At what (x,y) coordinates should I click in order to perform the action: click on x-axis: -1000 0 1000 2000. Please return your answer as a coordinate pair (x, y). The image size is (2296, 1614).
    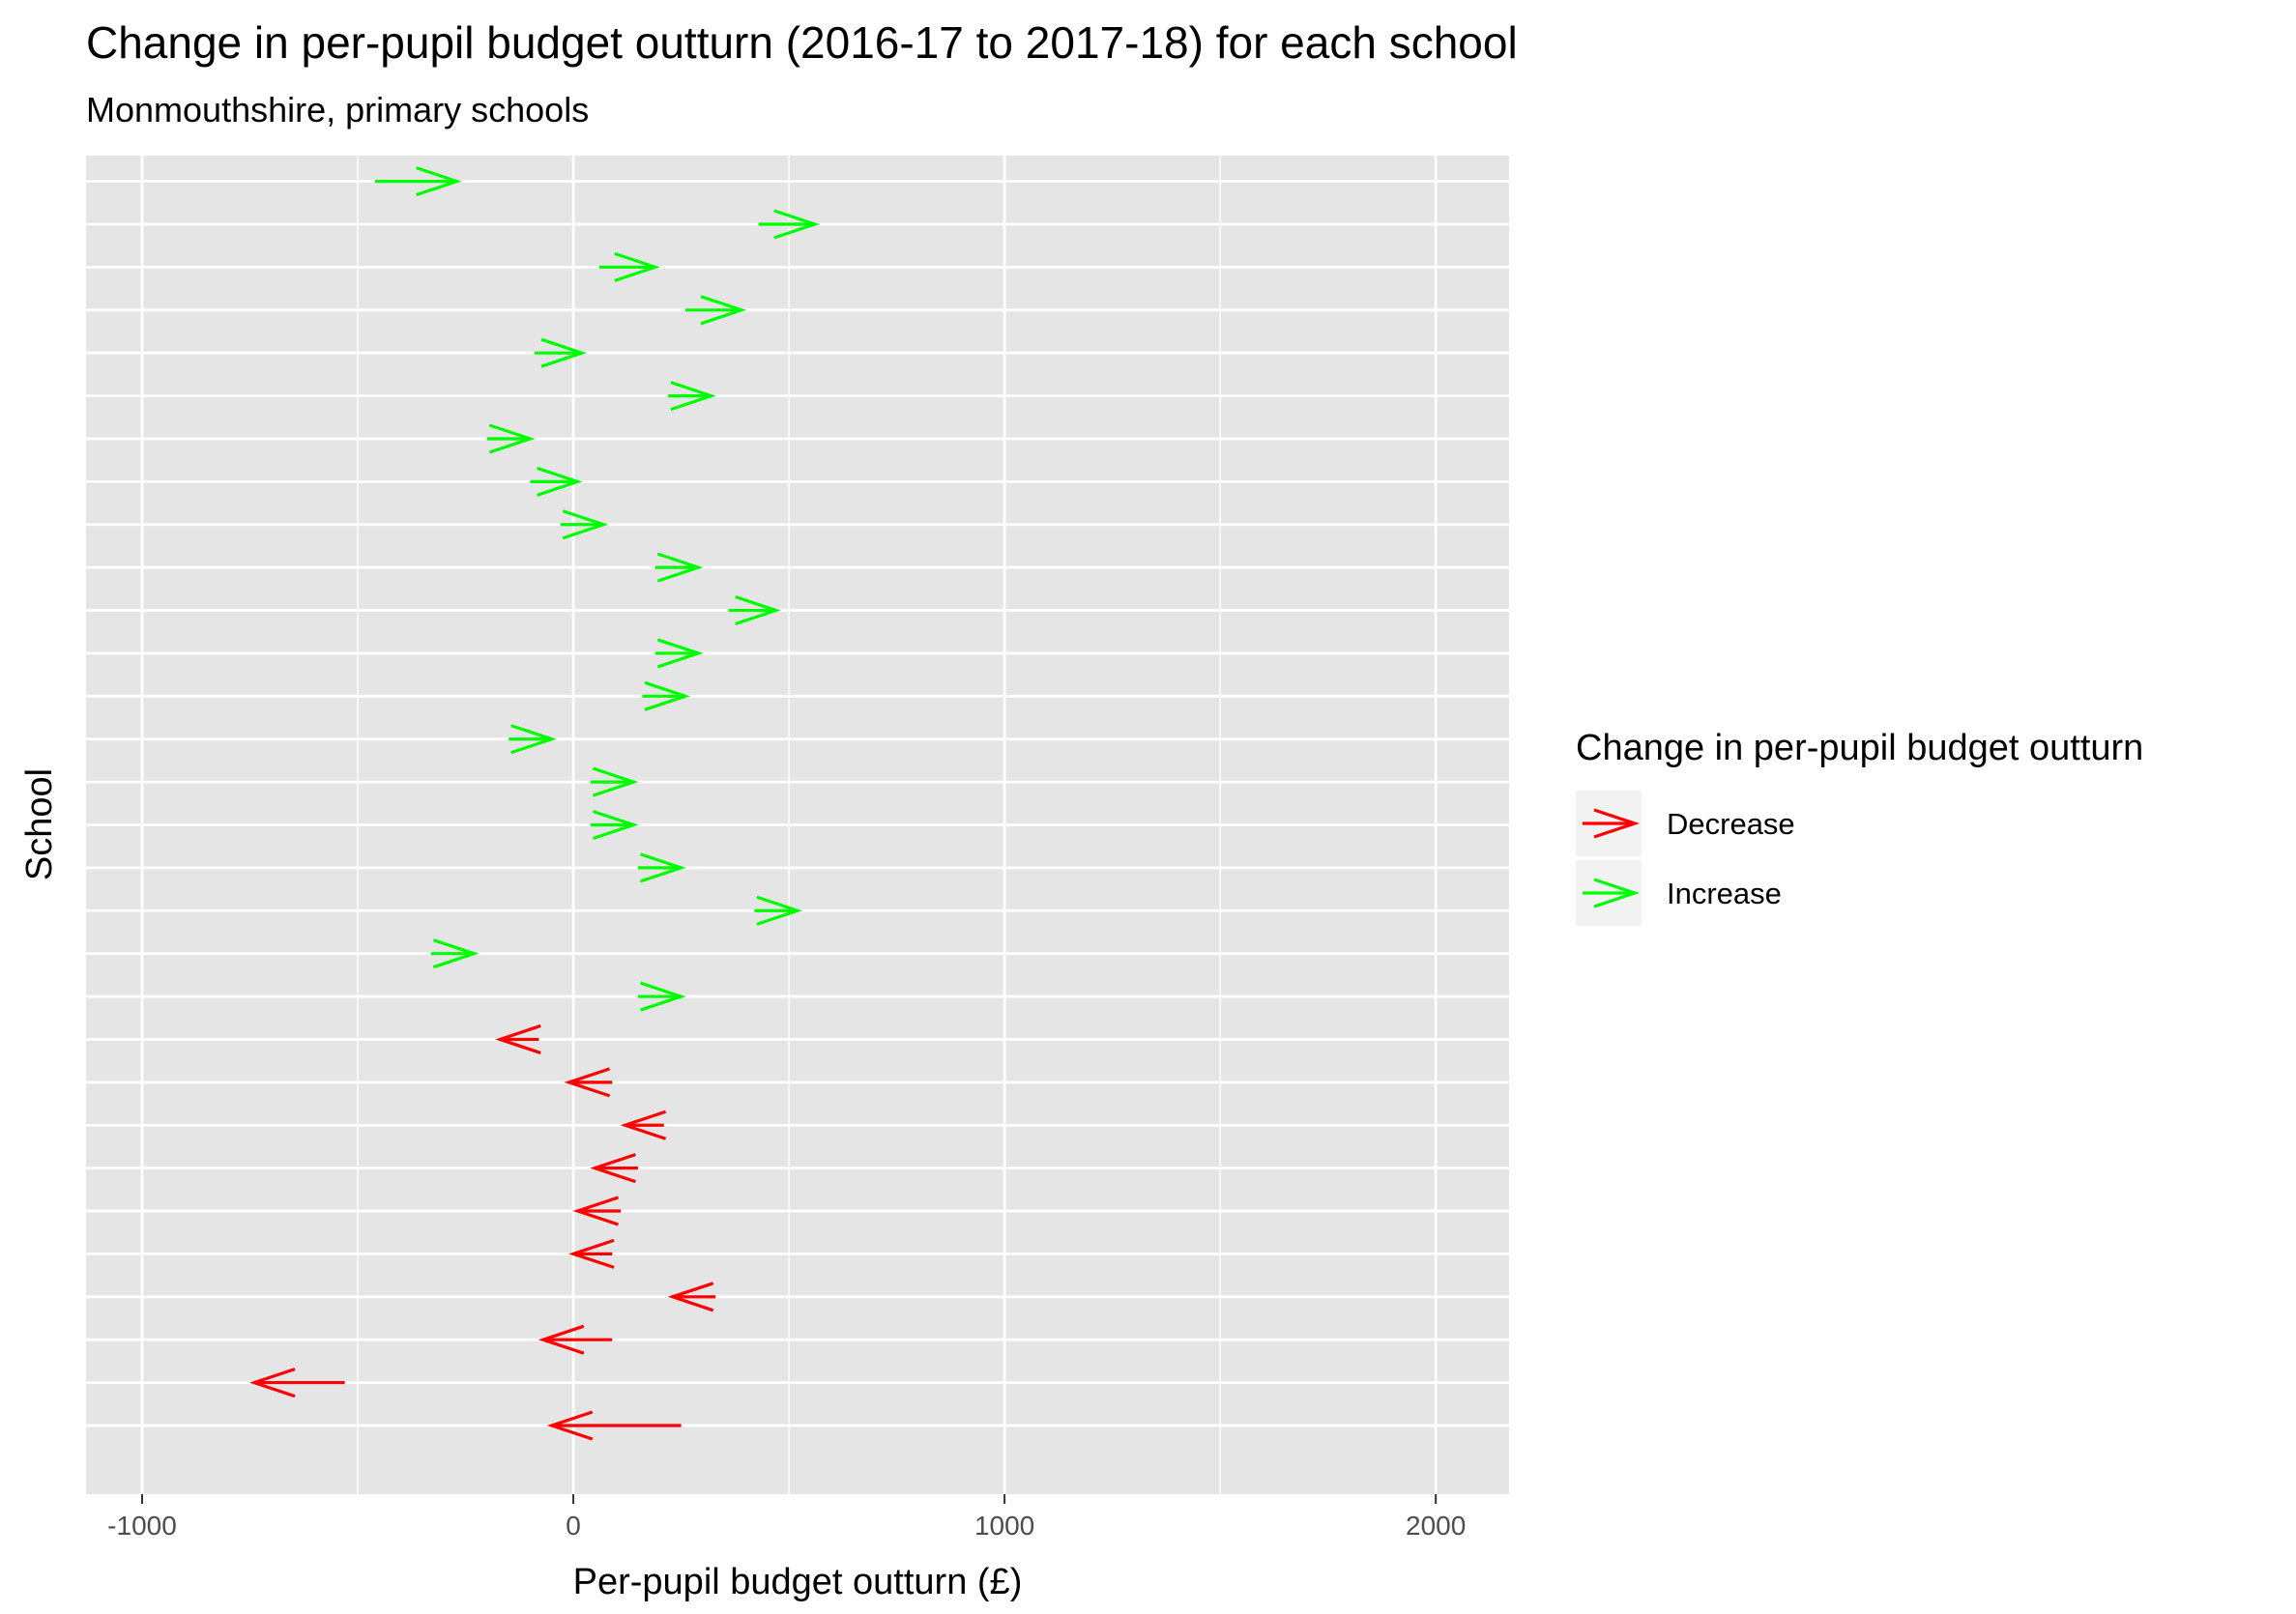
    Looking at the image, I should click on (786, 1517).